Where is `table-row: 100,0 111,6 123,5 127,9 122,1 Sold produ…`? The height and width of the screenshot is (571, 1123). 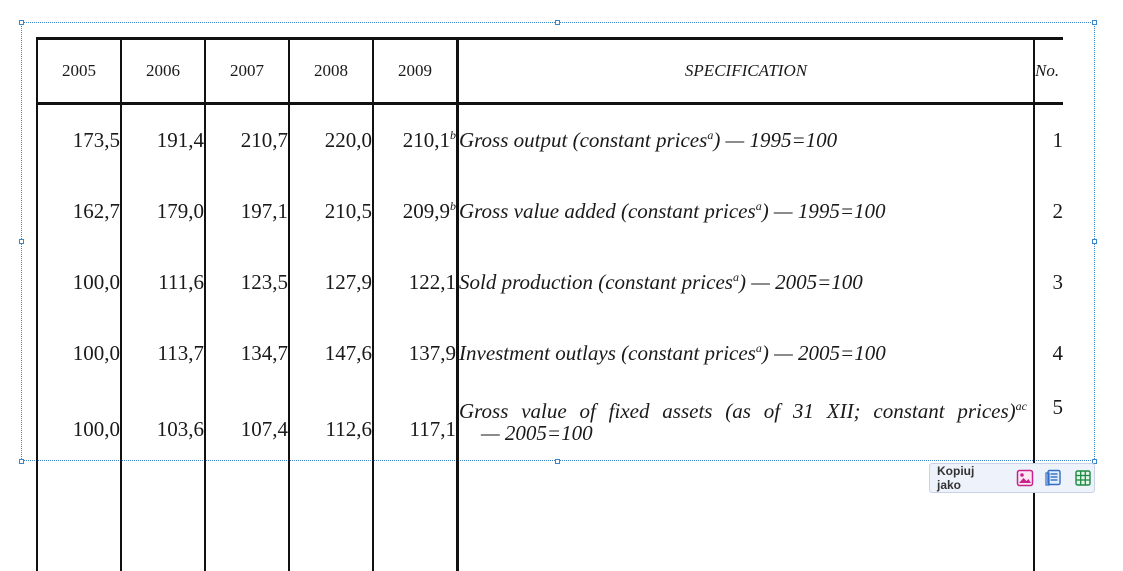 table-row: 100,0 111,6 123,5 127,9 122,1 Sold produ… is located at coordinates (549, 282).